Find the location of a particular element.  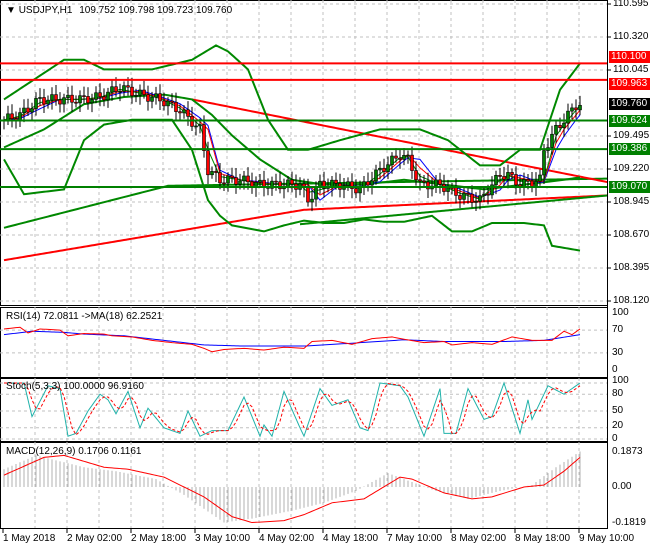

stoch-tick-label: 100 is located at coordinates (620, 380).